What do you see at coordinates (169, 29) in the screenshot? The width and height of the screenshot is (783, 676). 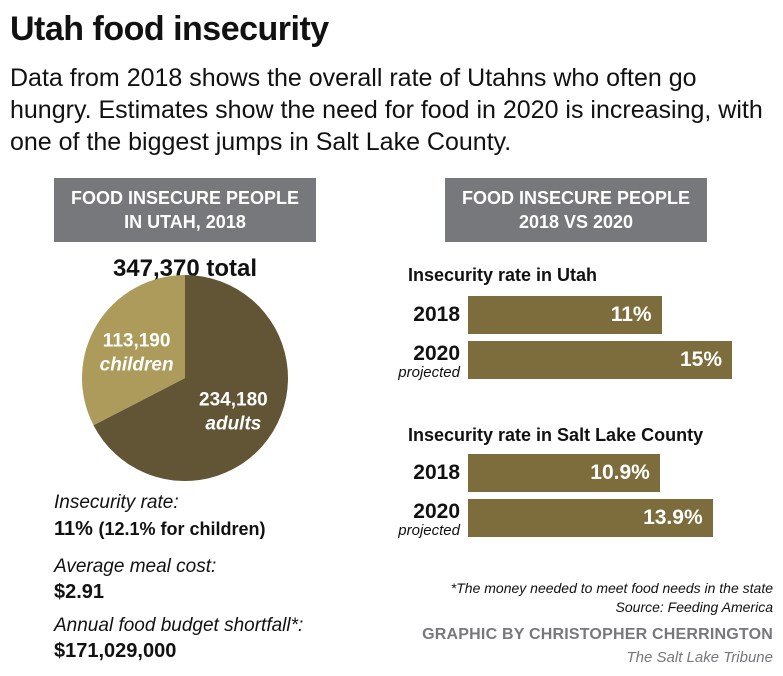 I see `page-title: Utah food insecurity` at bounding box center [169, 29].